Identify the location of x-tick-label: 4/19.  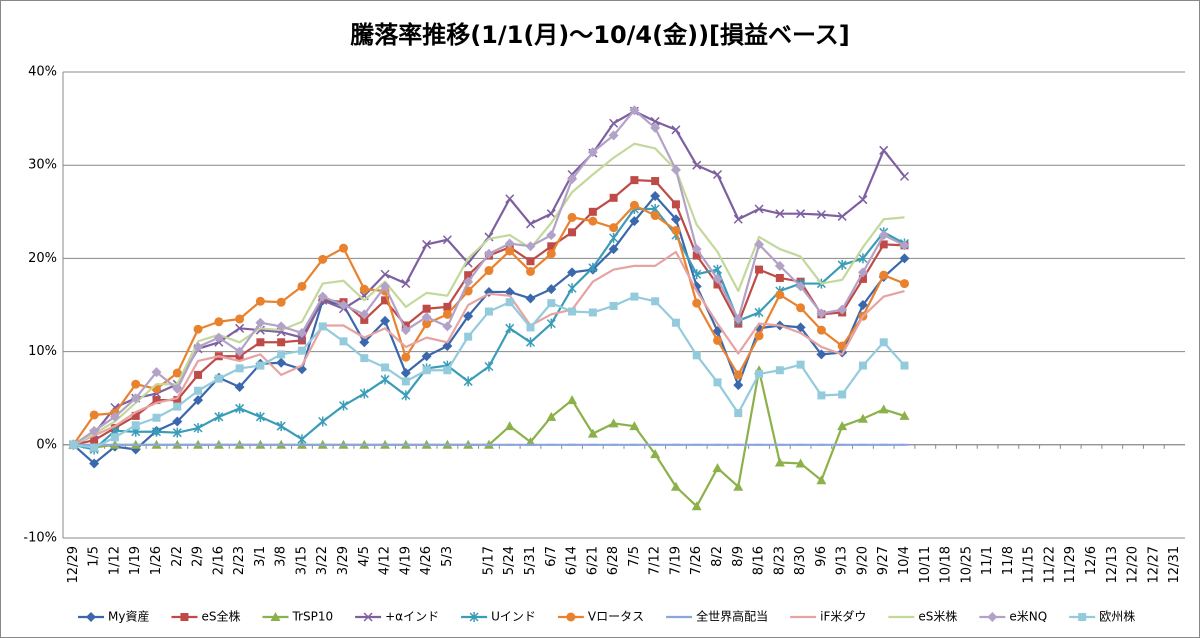
(405, 560).